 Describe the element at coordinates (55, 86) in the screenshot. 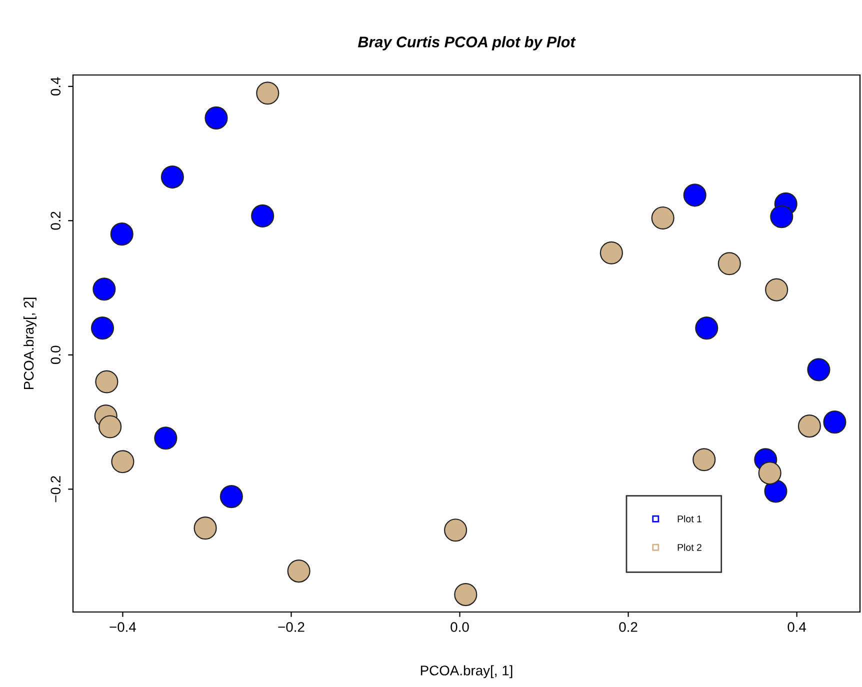

I see `y-tick-label: 0.4` at that location.